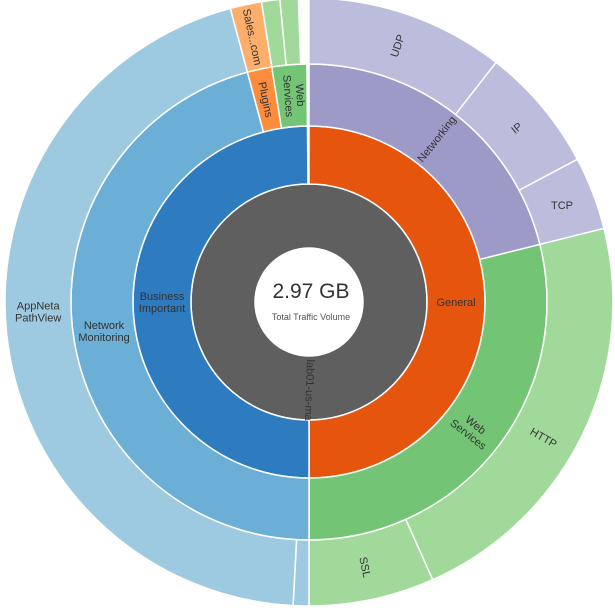 The width and height of the screenshot is (615, 615). What do you see at coordinates (455, 303) in the screenshot?
I see `ring2-label-general-0: General` at bounding box center [455, 303].